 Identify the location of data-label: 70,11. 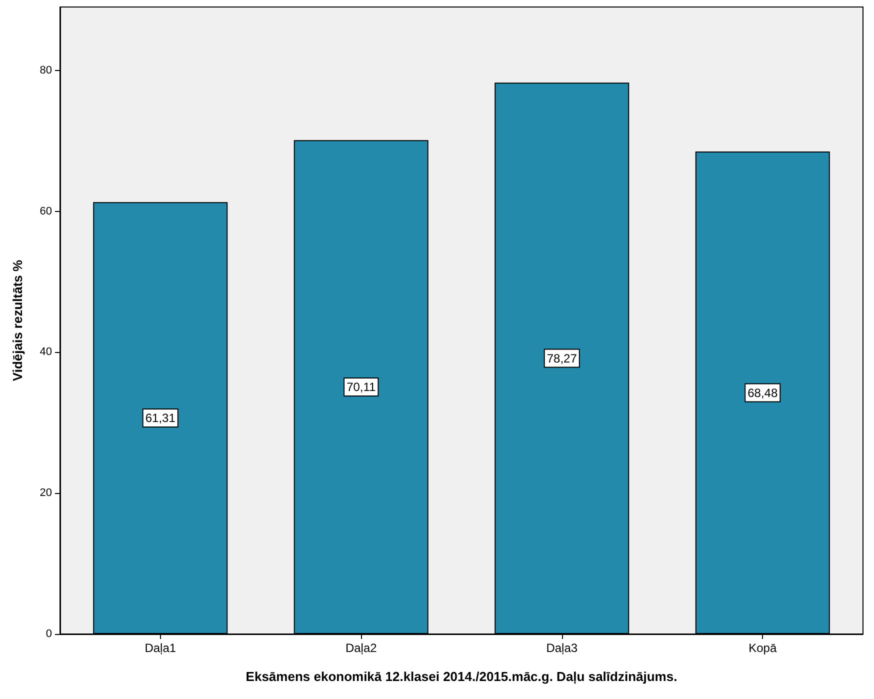
(361, 387).